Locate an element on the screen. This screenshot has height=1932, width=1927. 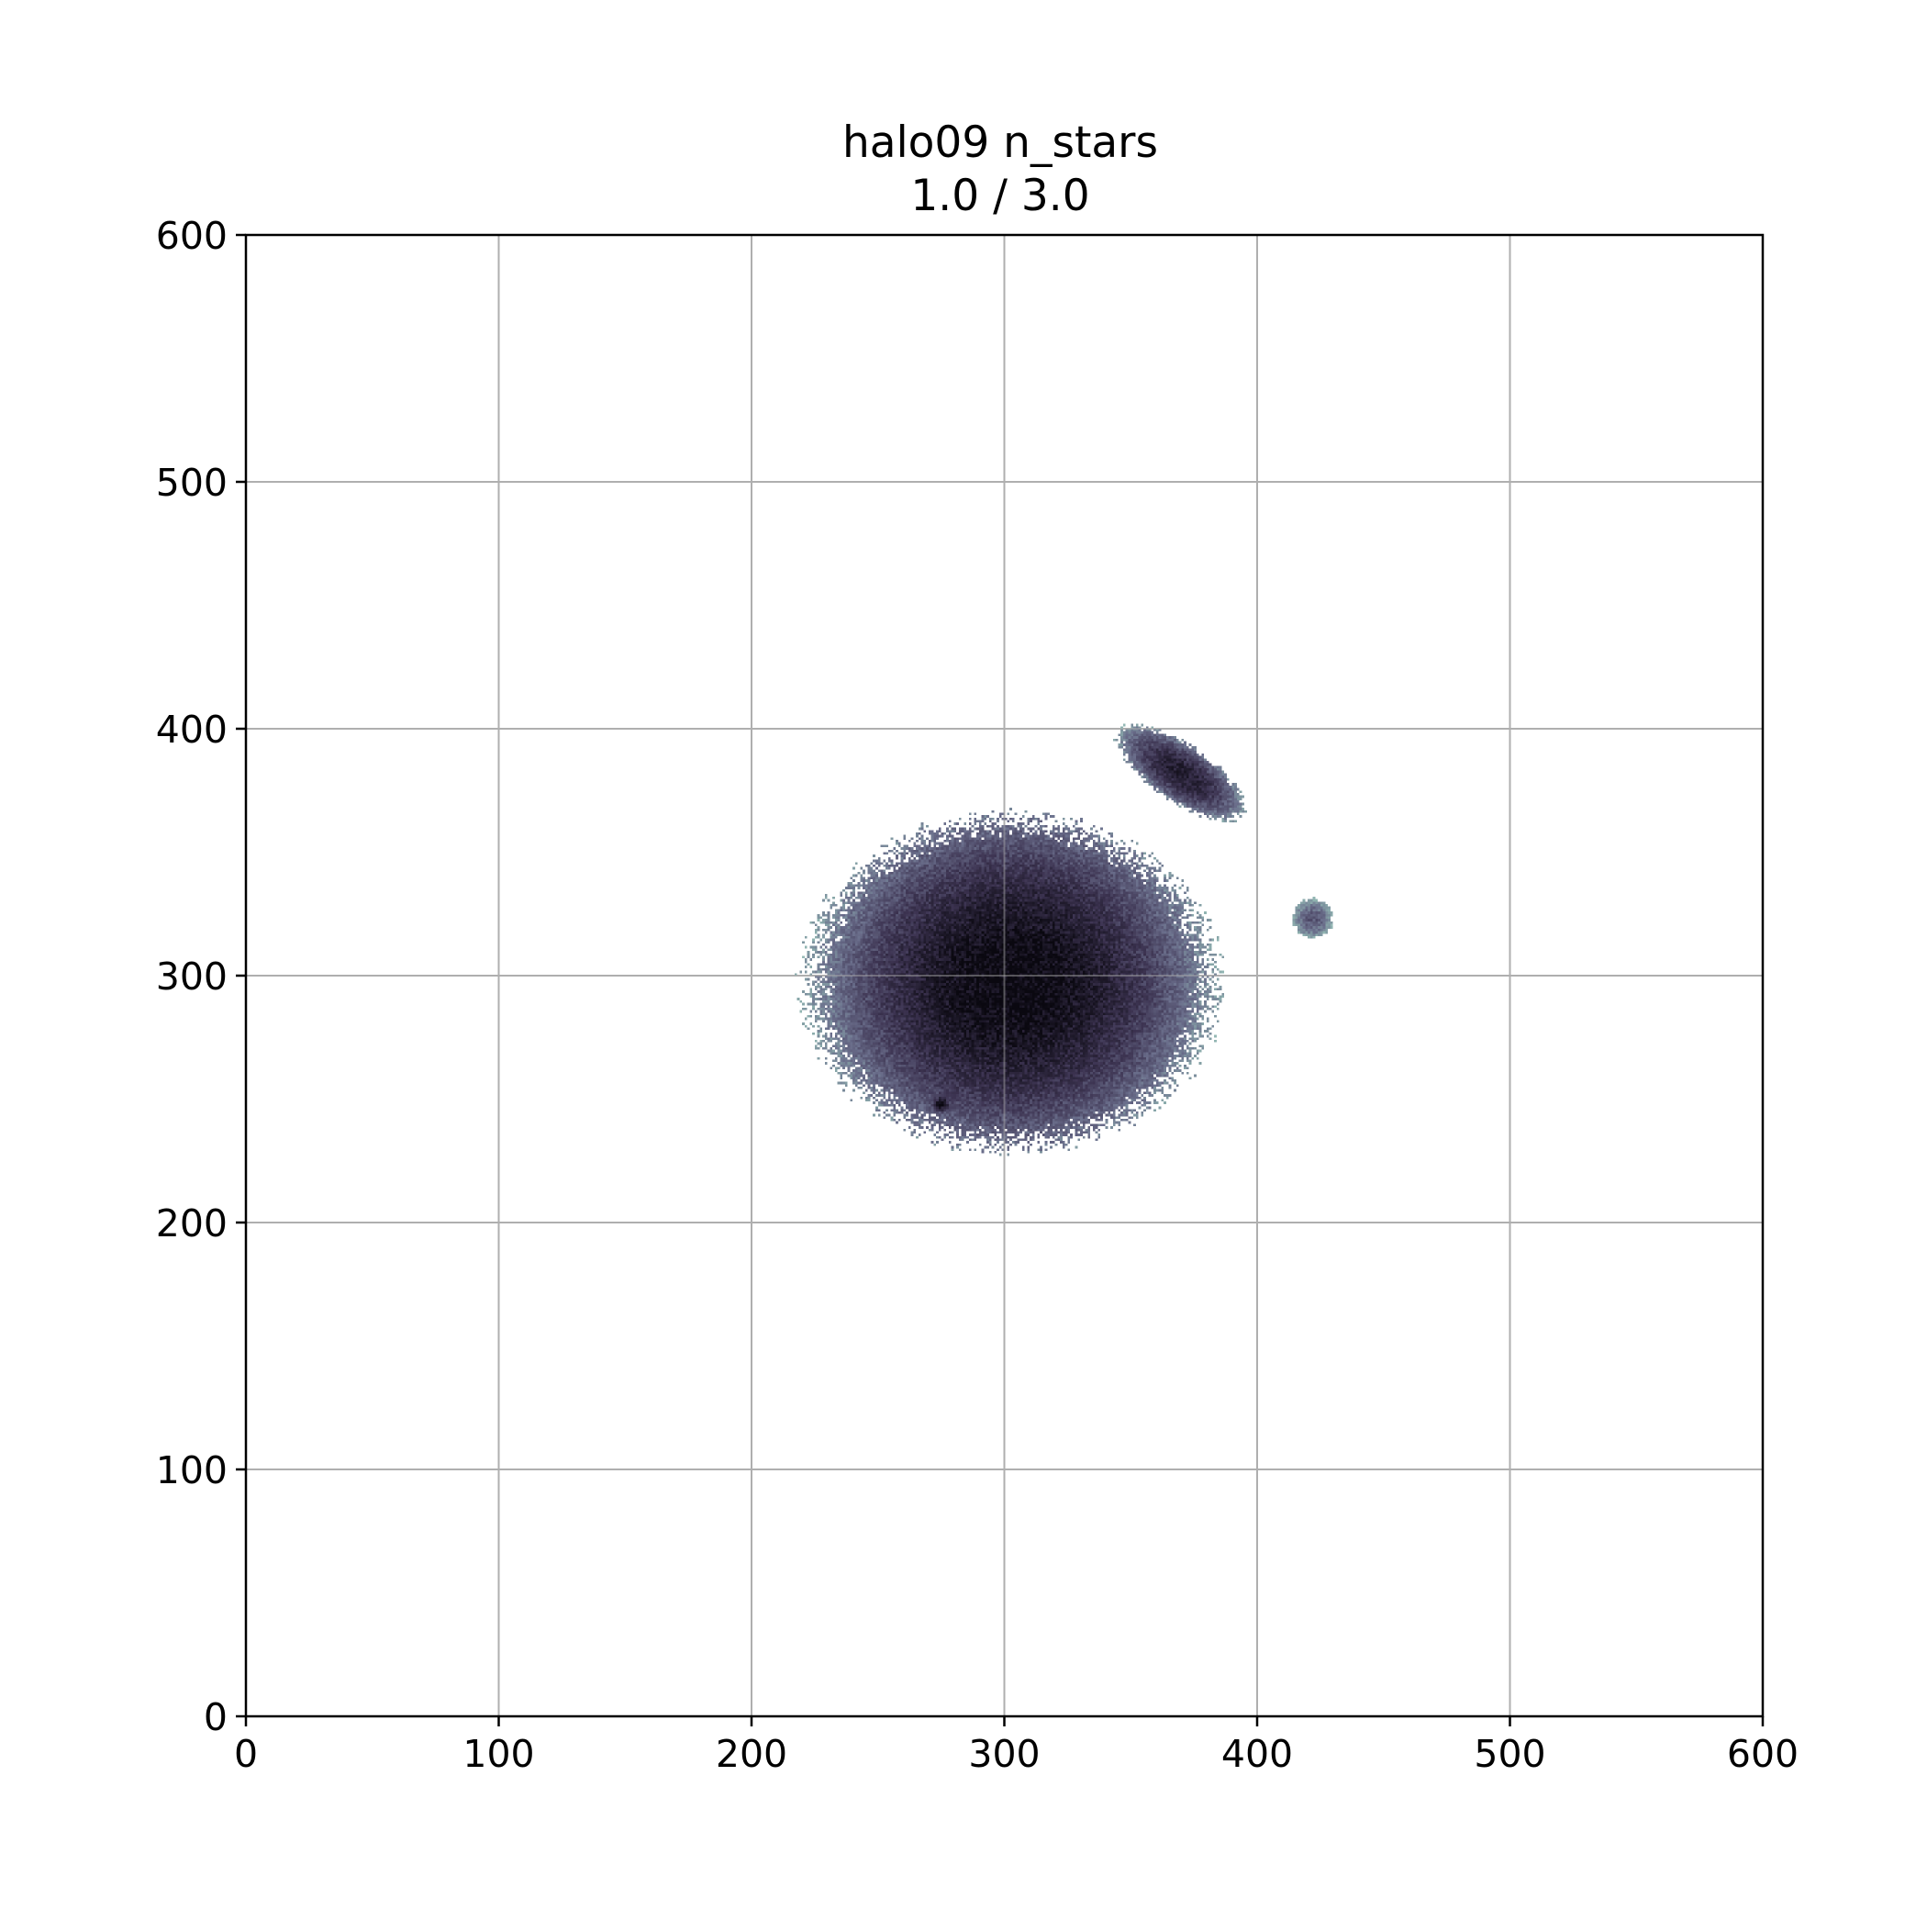
x-tick-label: 500 is located at coordinates (1509, 1754).